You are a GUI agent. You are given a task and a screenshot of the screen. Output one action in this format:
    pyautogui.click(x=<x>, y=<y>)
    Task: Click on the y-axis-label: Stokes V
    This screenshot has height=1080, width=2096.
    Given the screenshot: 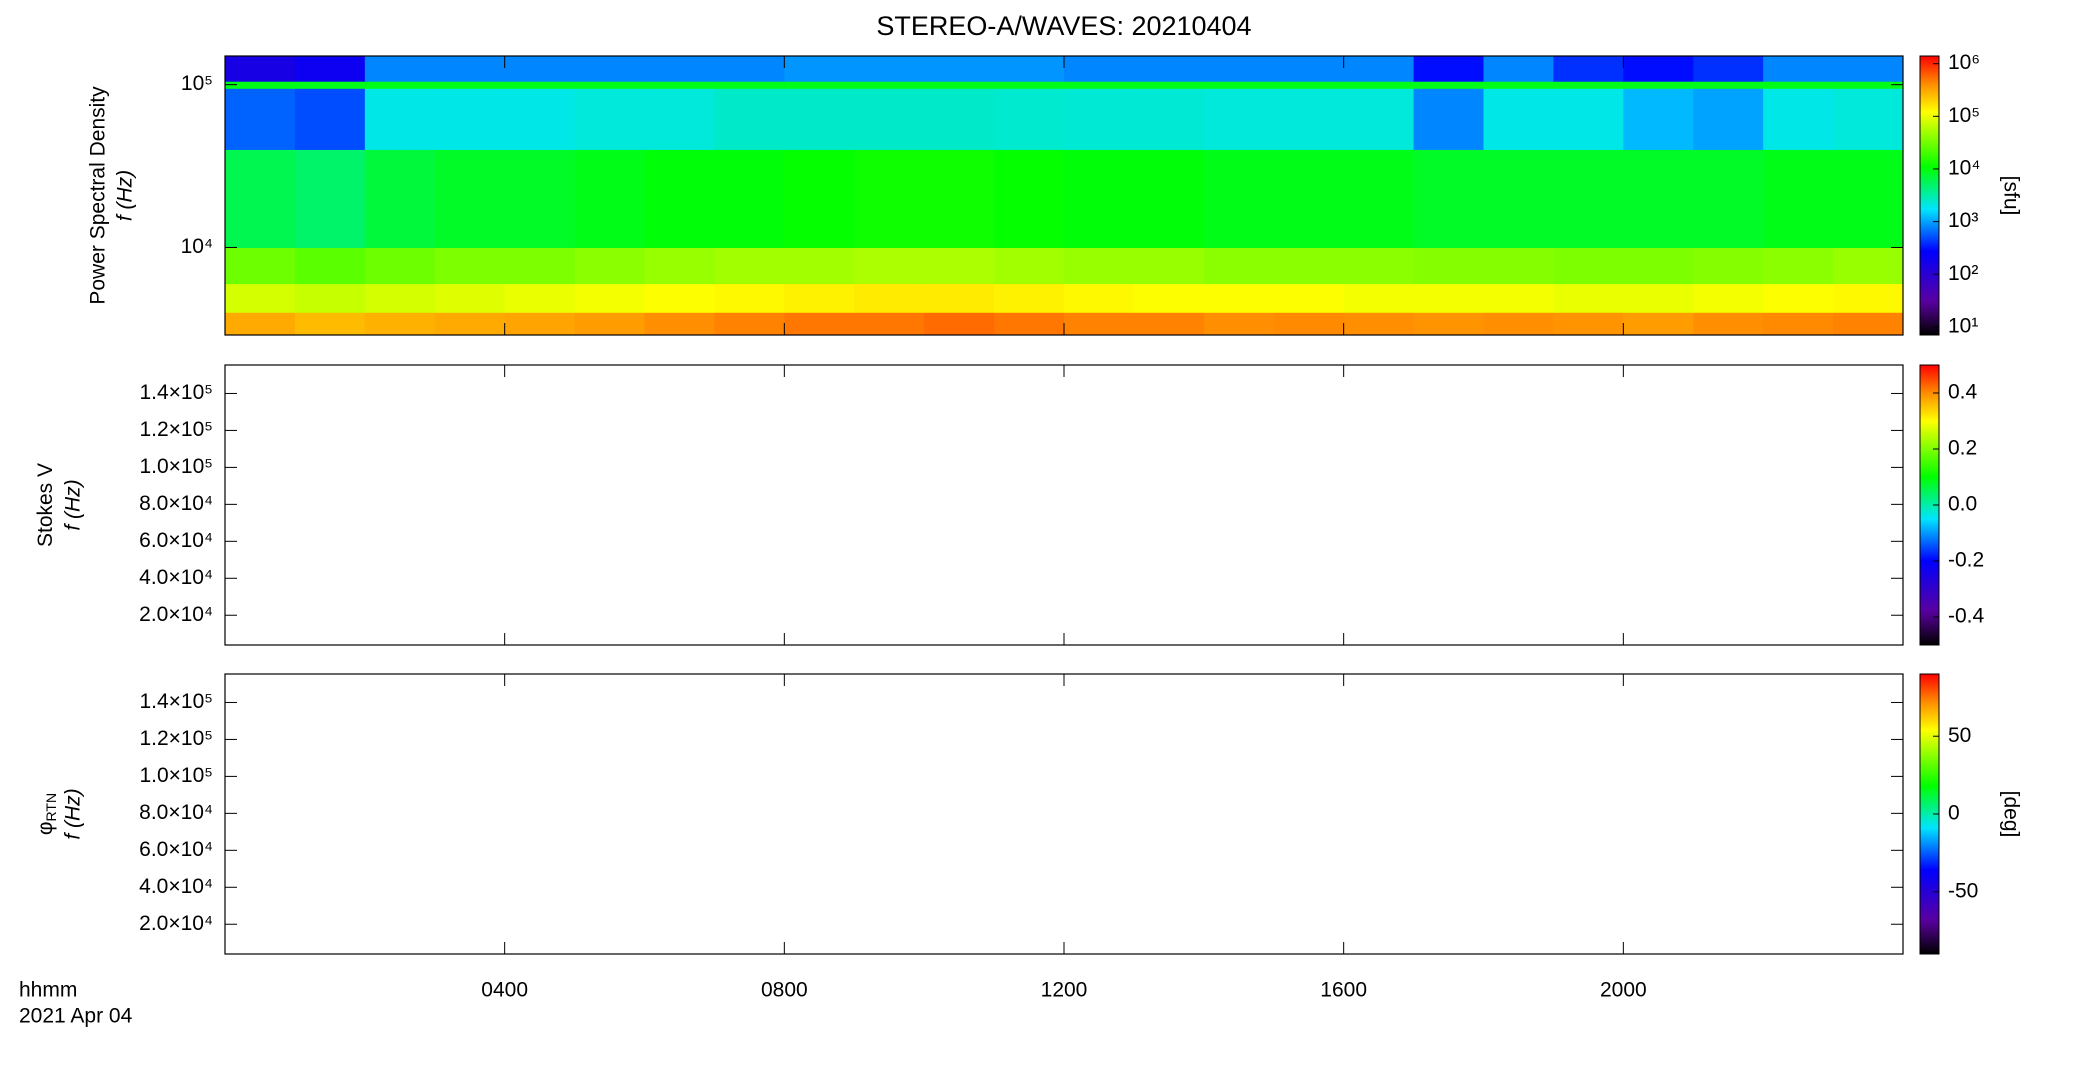 What is the action you would take?
    pyautogui.click(x=45, y=505)
    